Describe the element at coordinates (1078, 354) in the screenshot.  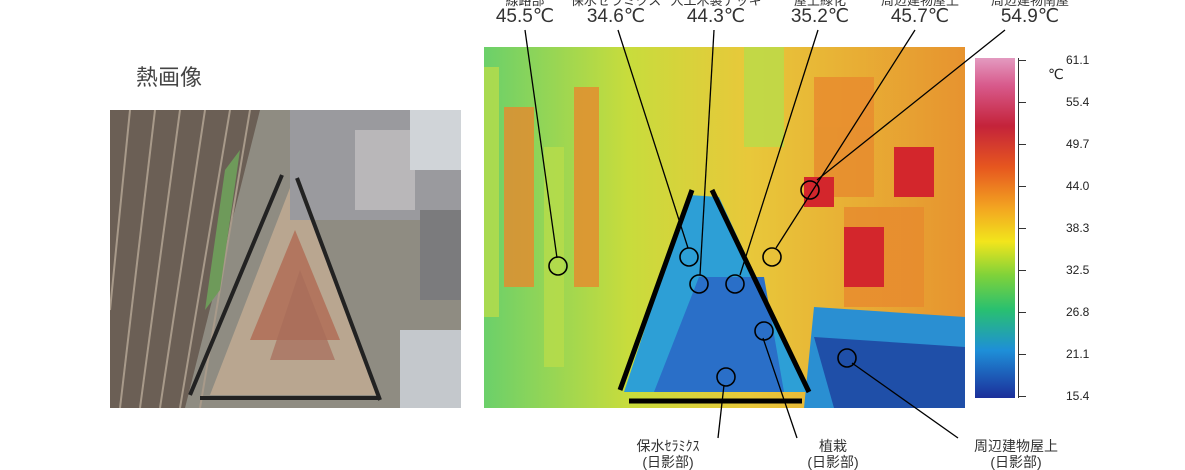
I see `scale-tick: 21.1` at that location.